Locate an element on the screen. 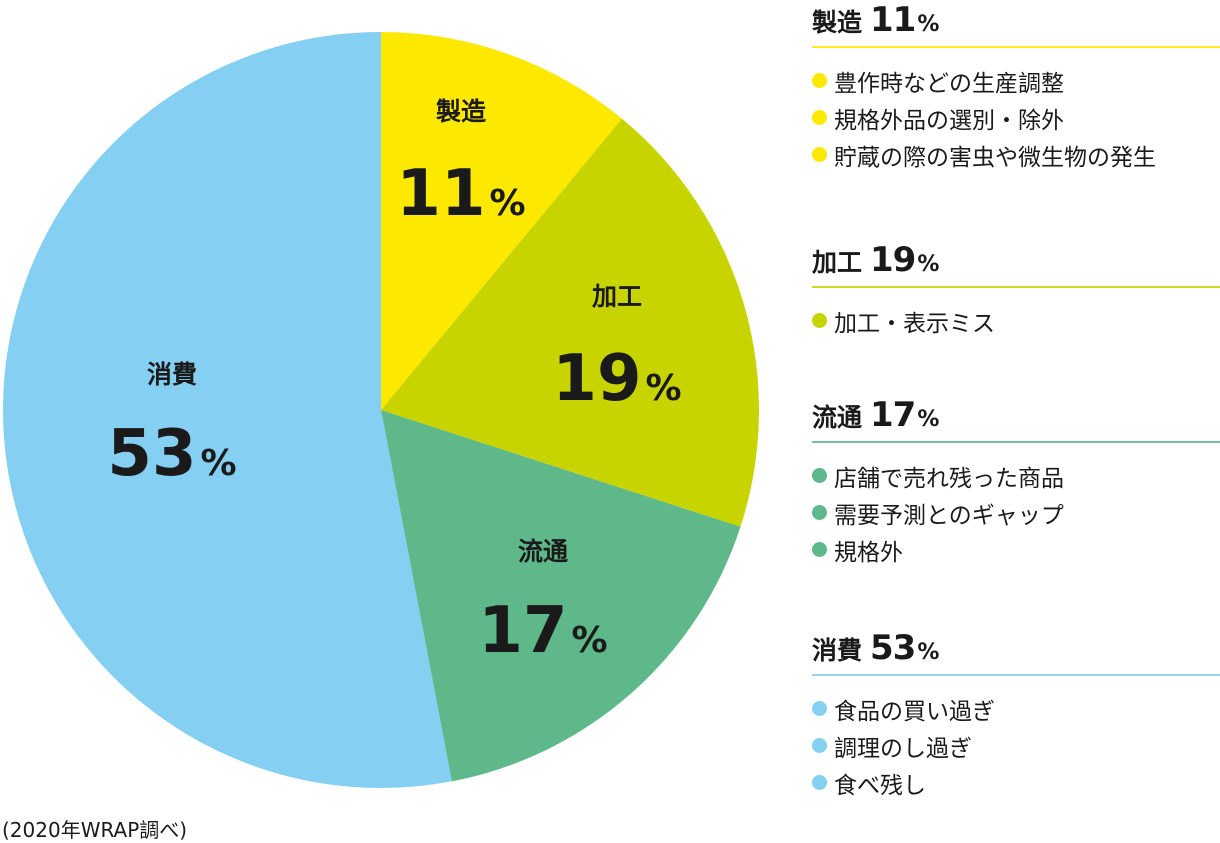 This screenshot has width=1220, height=843. legend-item: 規格外品の選別・除外 is located at coordinates (1016, 117).